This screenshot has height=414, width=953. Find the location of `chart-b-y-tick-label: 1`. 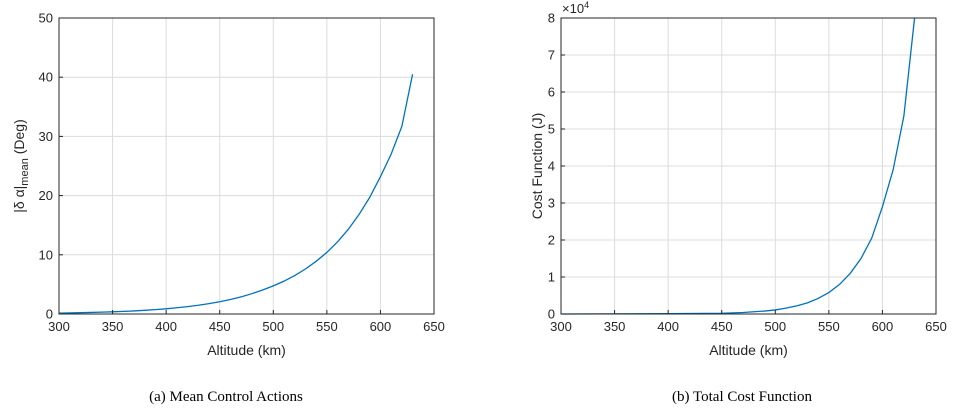

chart-b-y-tick-label: 1 is located at coordinates (551, 277).